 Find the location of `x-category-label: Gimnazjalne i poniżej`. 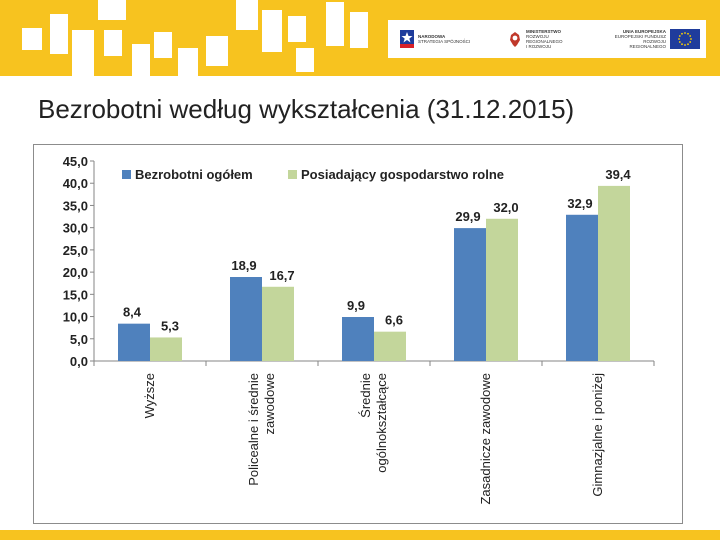

x-category-label: Gimnazjalne i poniżej is located at coordinates (597, 435).